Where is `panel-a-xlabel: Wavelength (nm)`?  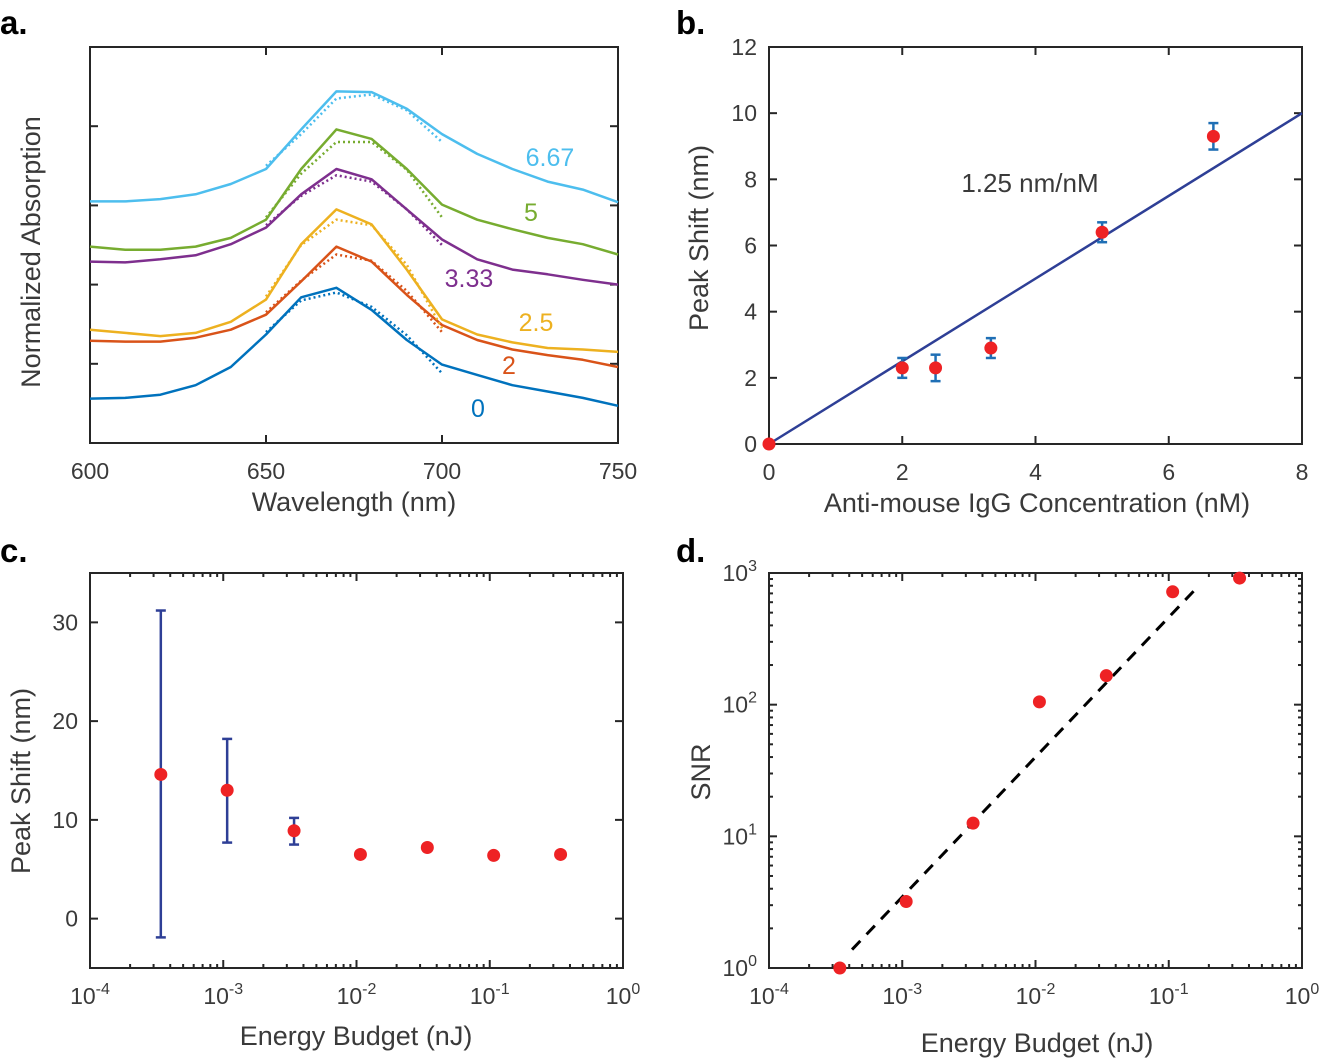
panel-a-xlabel: Wavelength (nm) is located at coordinates (354, 502).